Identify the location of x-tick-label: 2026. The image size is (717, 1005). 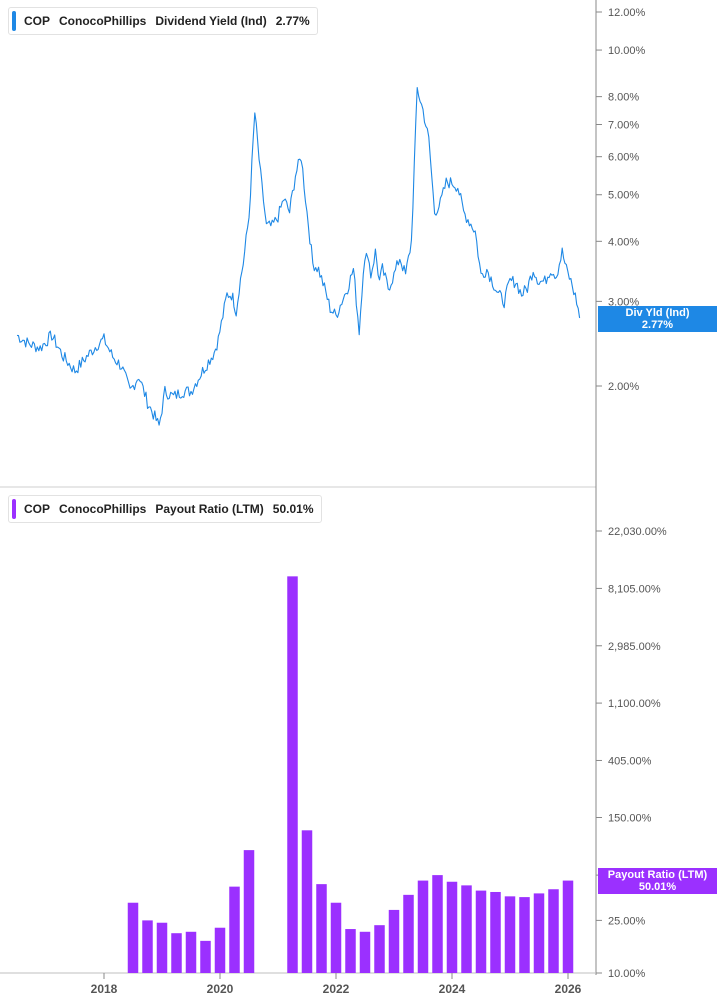
(568, 989).